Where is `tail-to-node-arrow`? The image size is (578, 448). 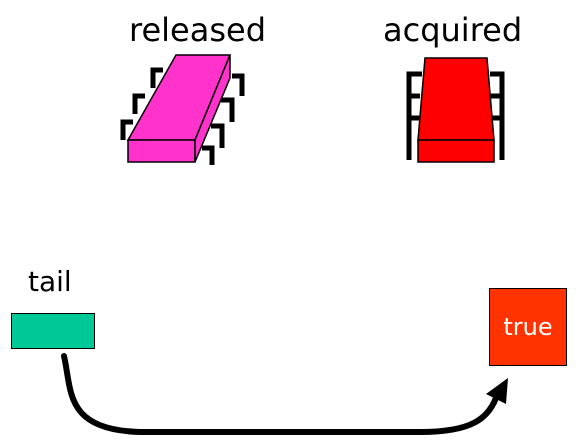
tail-to-node-arrow is located at coordinates (281, 394).